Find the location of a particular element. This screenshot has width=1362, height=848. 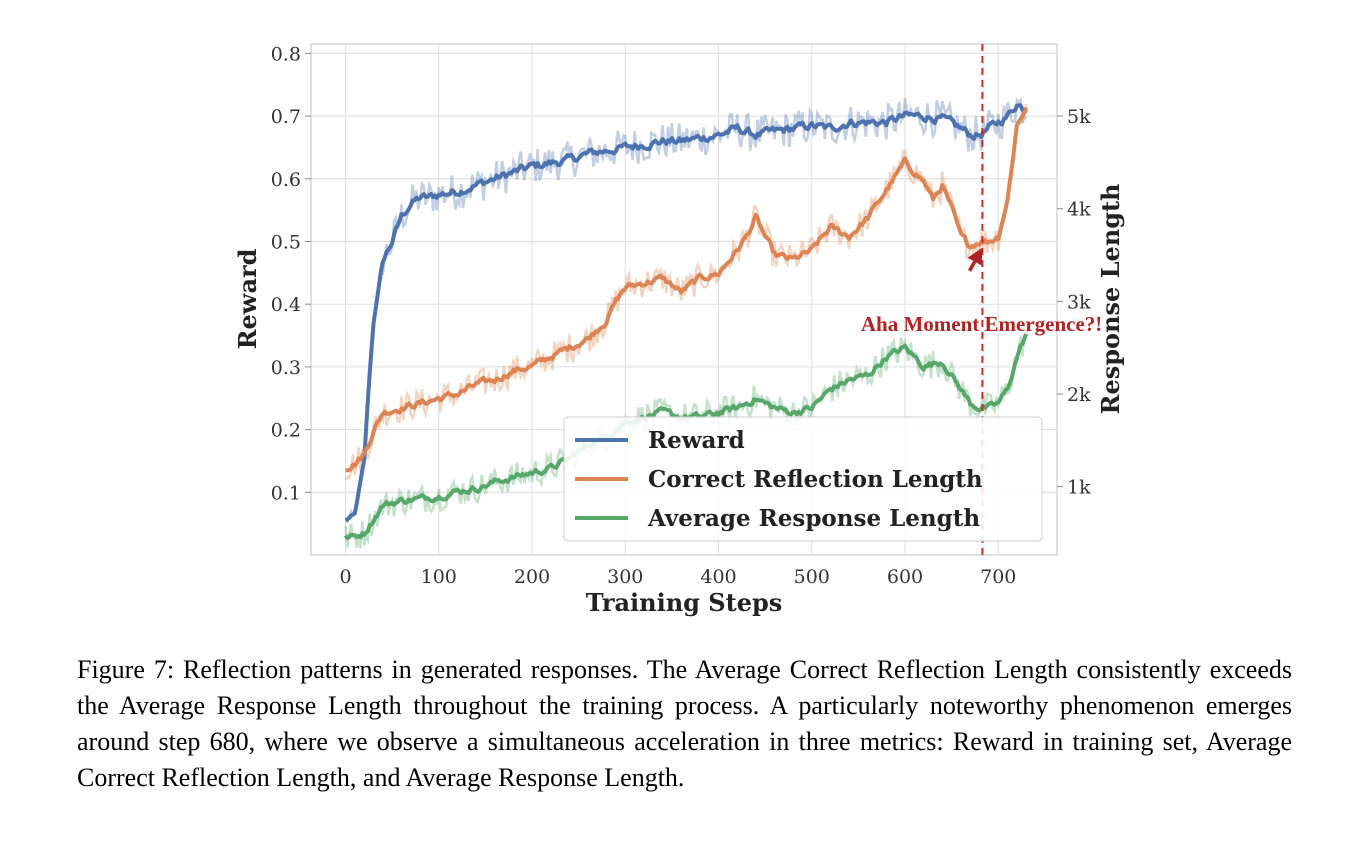

y-tick-label: 0.8 is located at coordinates (286, 54).